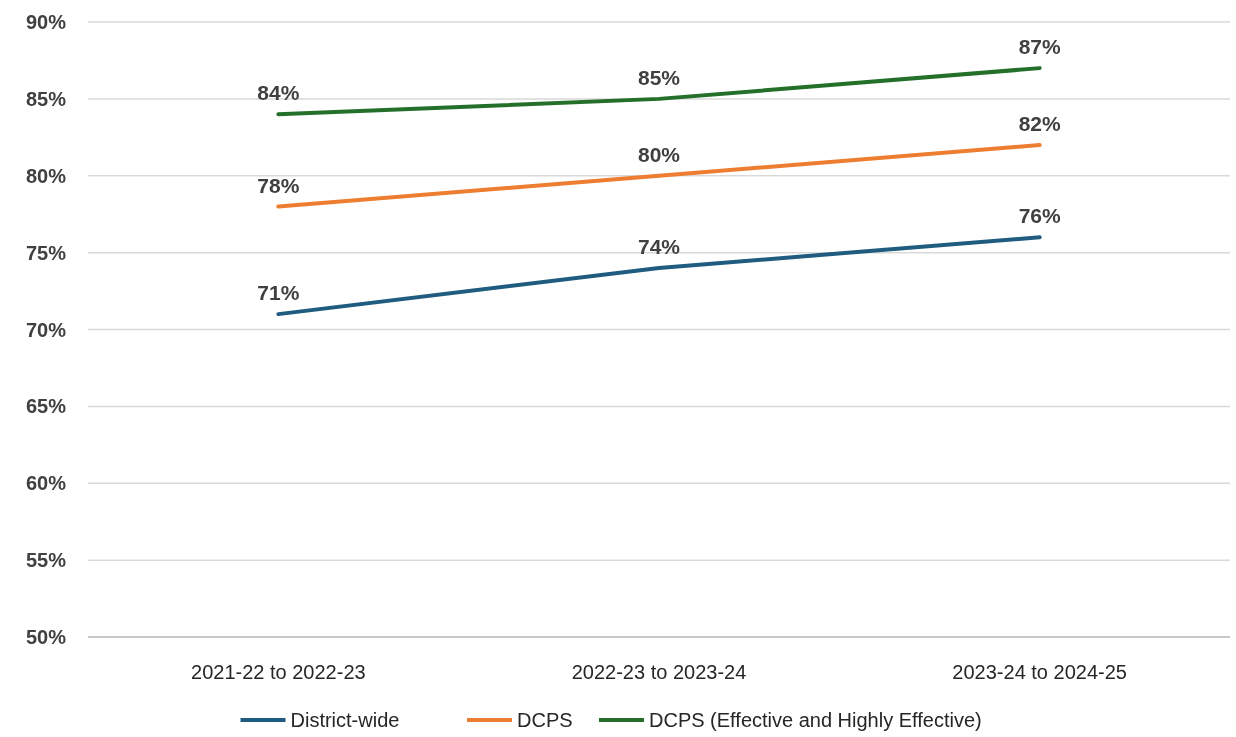  Describe the element at coordinates (46, 637) in the screenshot. I see `y-tick-label: 50%` at that location.